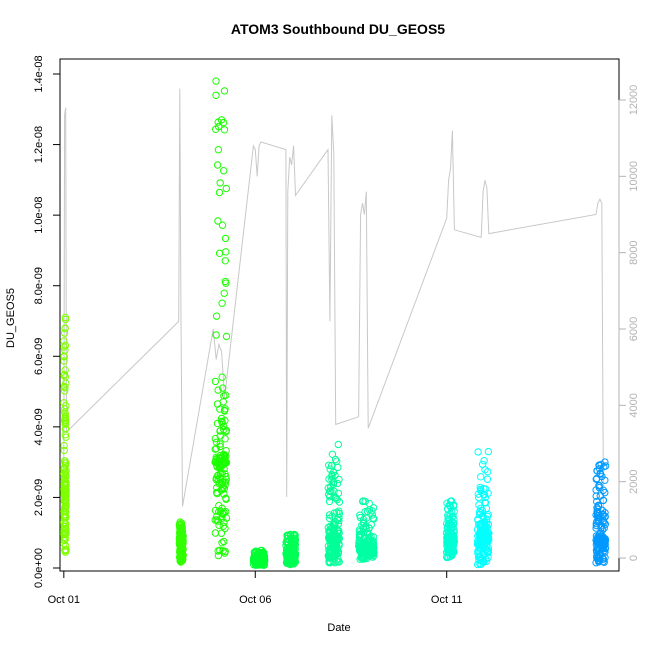 Image resolution: width=650 pixels, height=650 pixels. Describe the element at coordinates (255, 588) in the screenshot. I see `x-axis: Oct 01 Oct 06 Oct 11` at that location.